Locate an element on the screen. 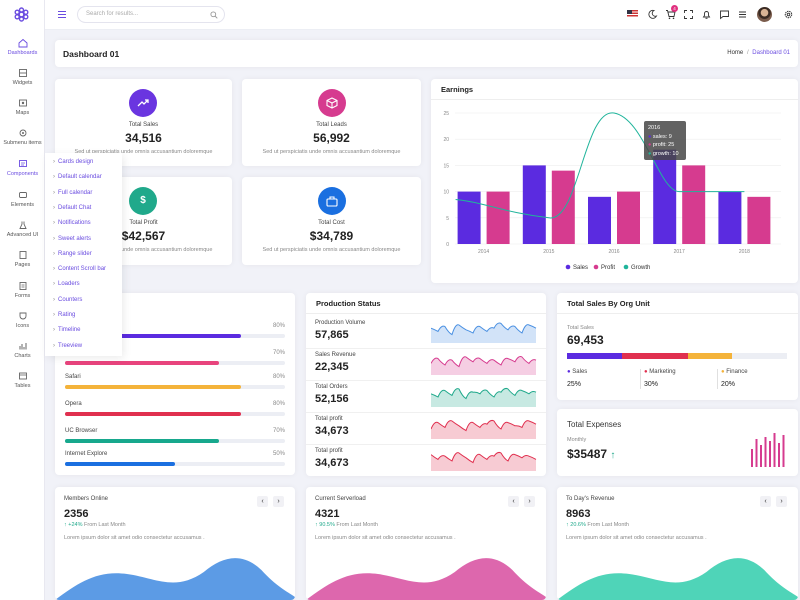  home-icon is located at coordinates (22, 43).